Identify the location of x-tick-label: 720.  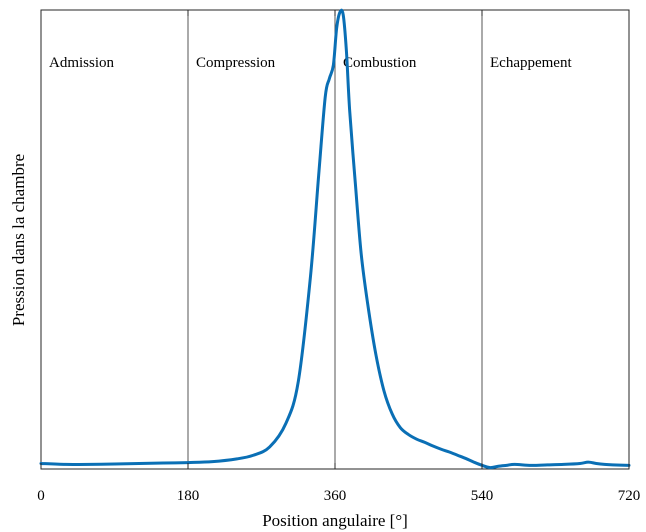
(629, 496).